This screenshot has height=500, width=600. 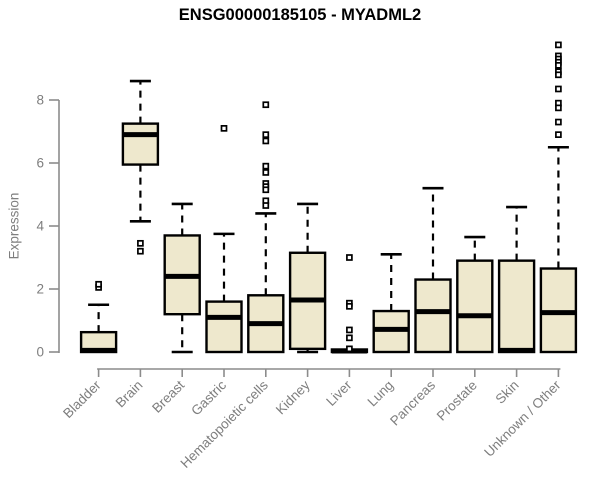 I want to click on boxplot-skin, so click(x=516, y=279).